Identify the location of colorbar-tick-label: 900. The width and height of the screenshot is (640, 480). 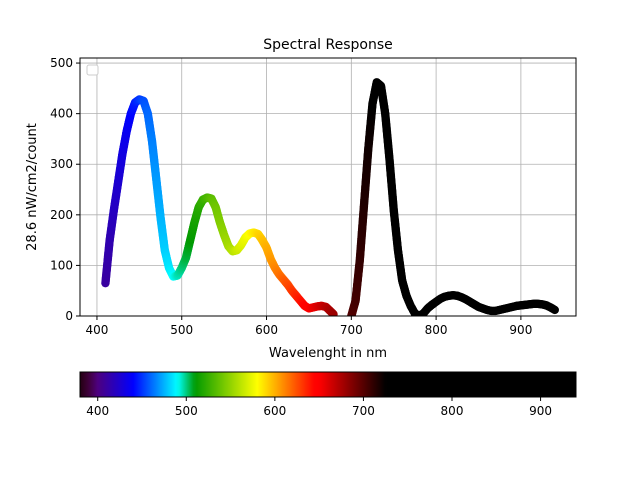
(540, 411).